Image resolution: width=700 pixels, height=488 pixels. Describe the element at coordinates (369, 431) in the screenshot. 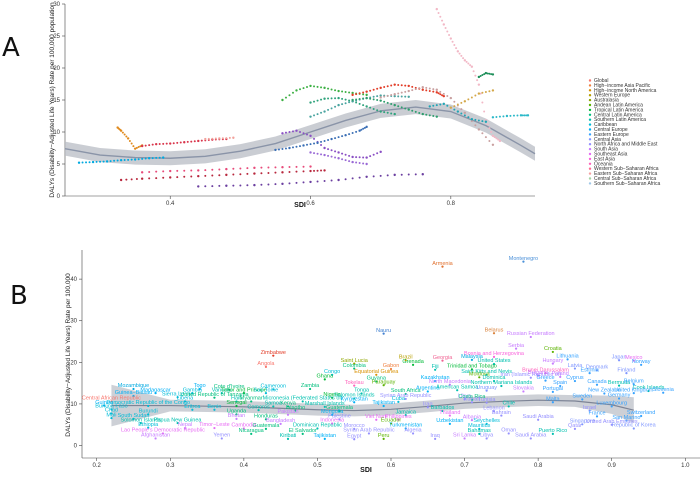

I see `panel-b-point-label: Syrian Arab Republic` at that location.